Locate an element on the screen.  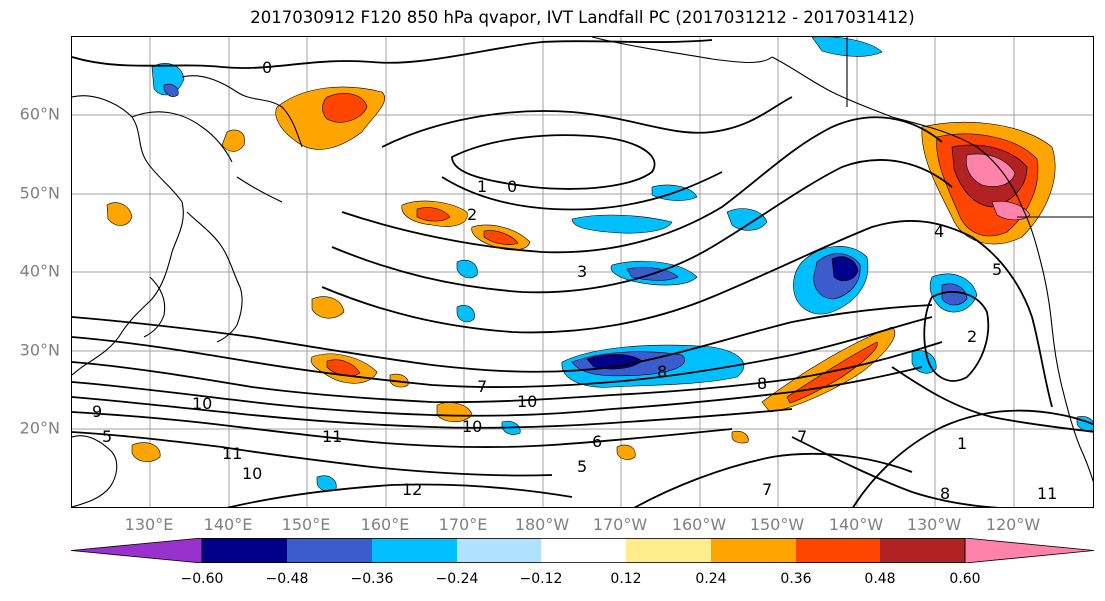
lon-label-170w: 170°W is located at coordinates (620, 524).